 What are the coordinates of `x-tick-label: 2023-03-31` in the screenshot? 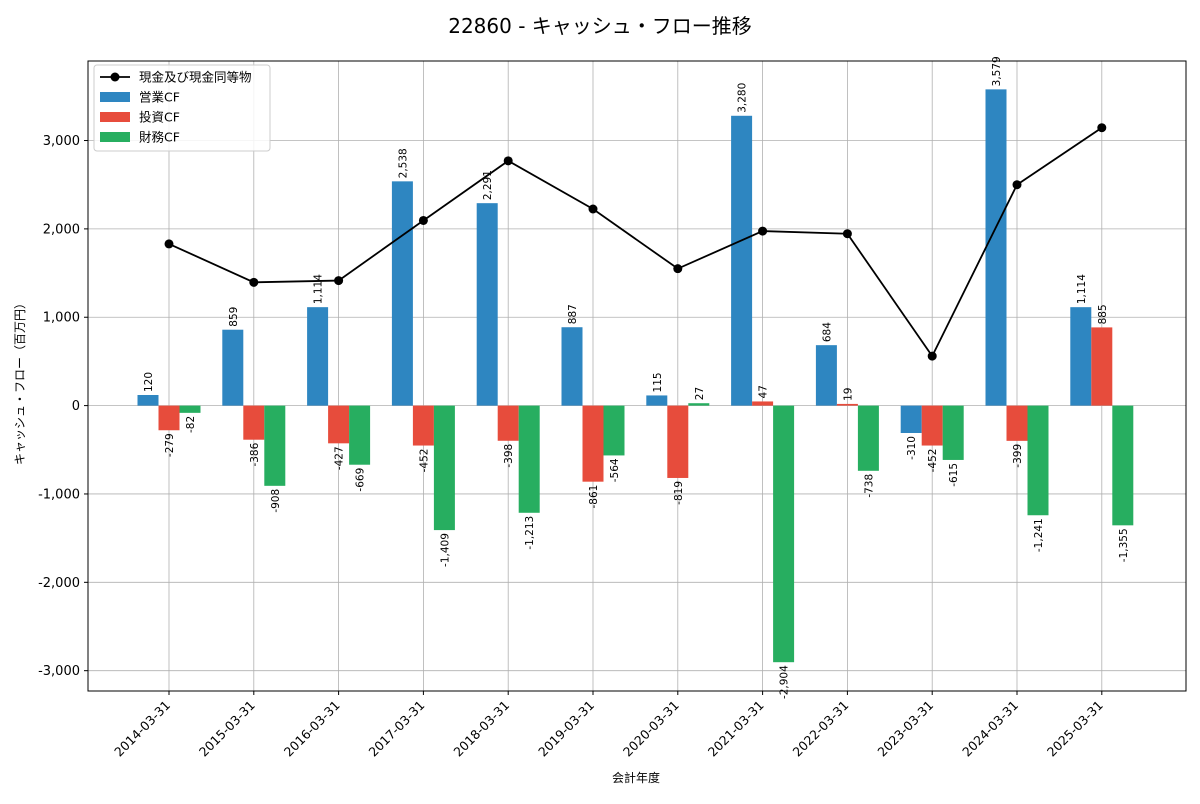 It's located at (905, 729).